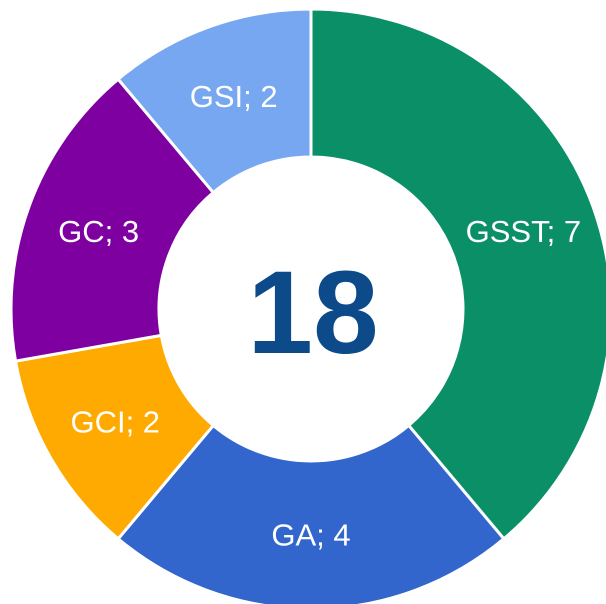 This screenshot has width=606, height=604. I want to click on slice-label: GC; 3, so click(98, 231).